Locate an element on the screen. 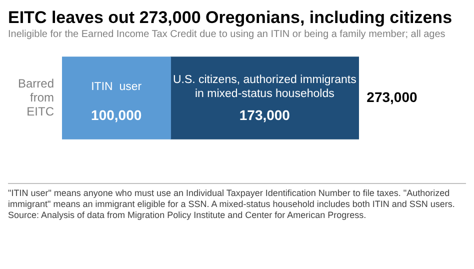 Image resolution: width=474 pixels, height=269 pixels. data-label: 173,000 is located at coordinates (264, 115).